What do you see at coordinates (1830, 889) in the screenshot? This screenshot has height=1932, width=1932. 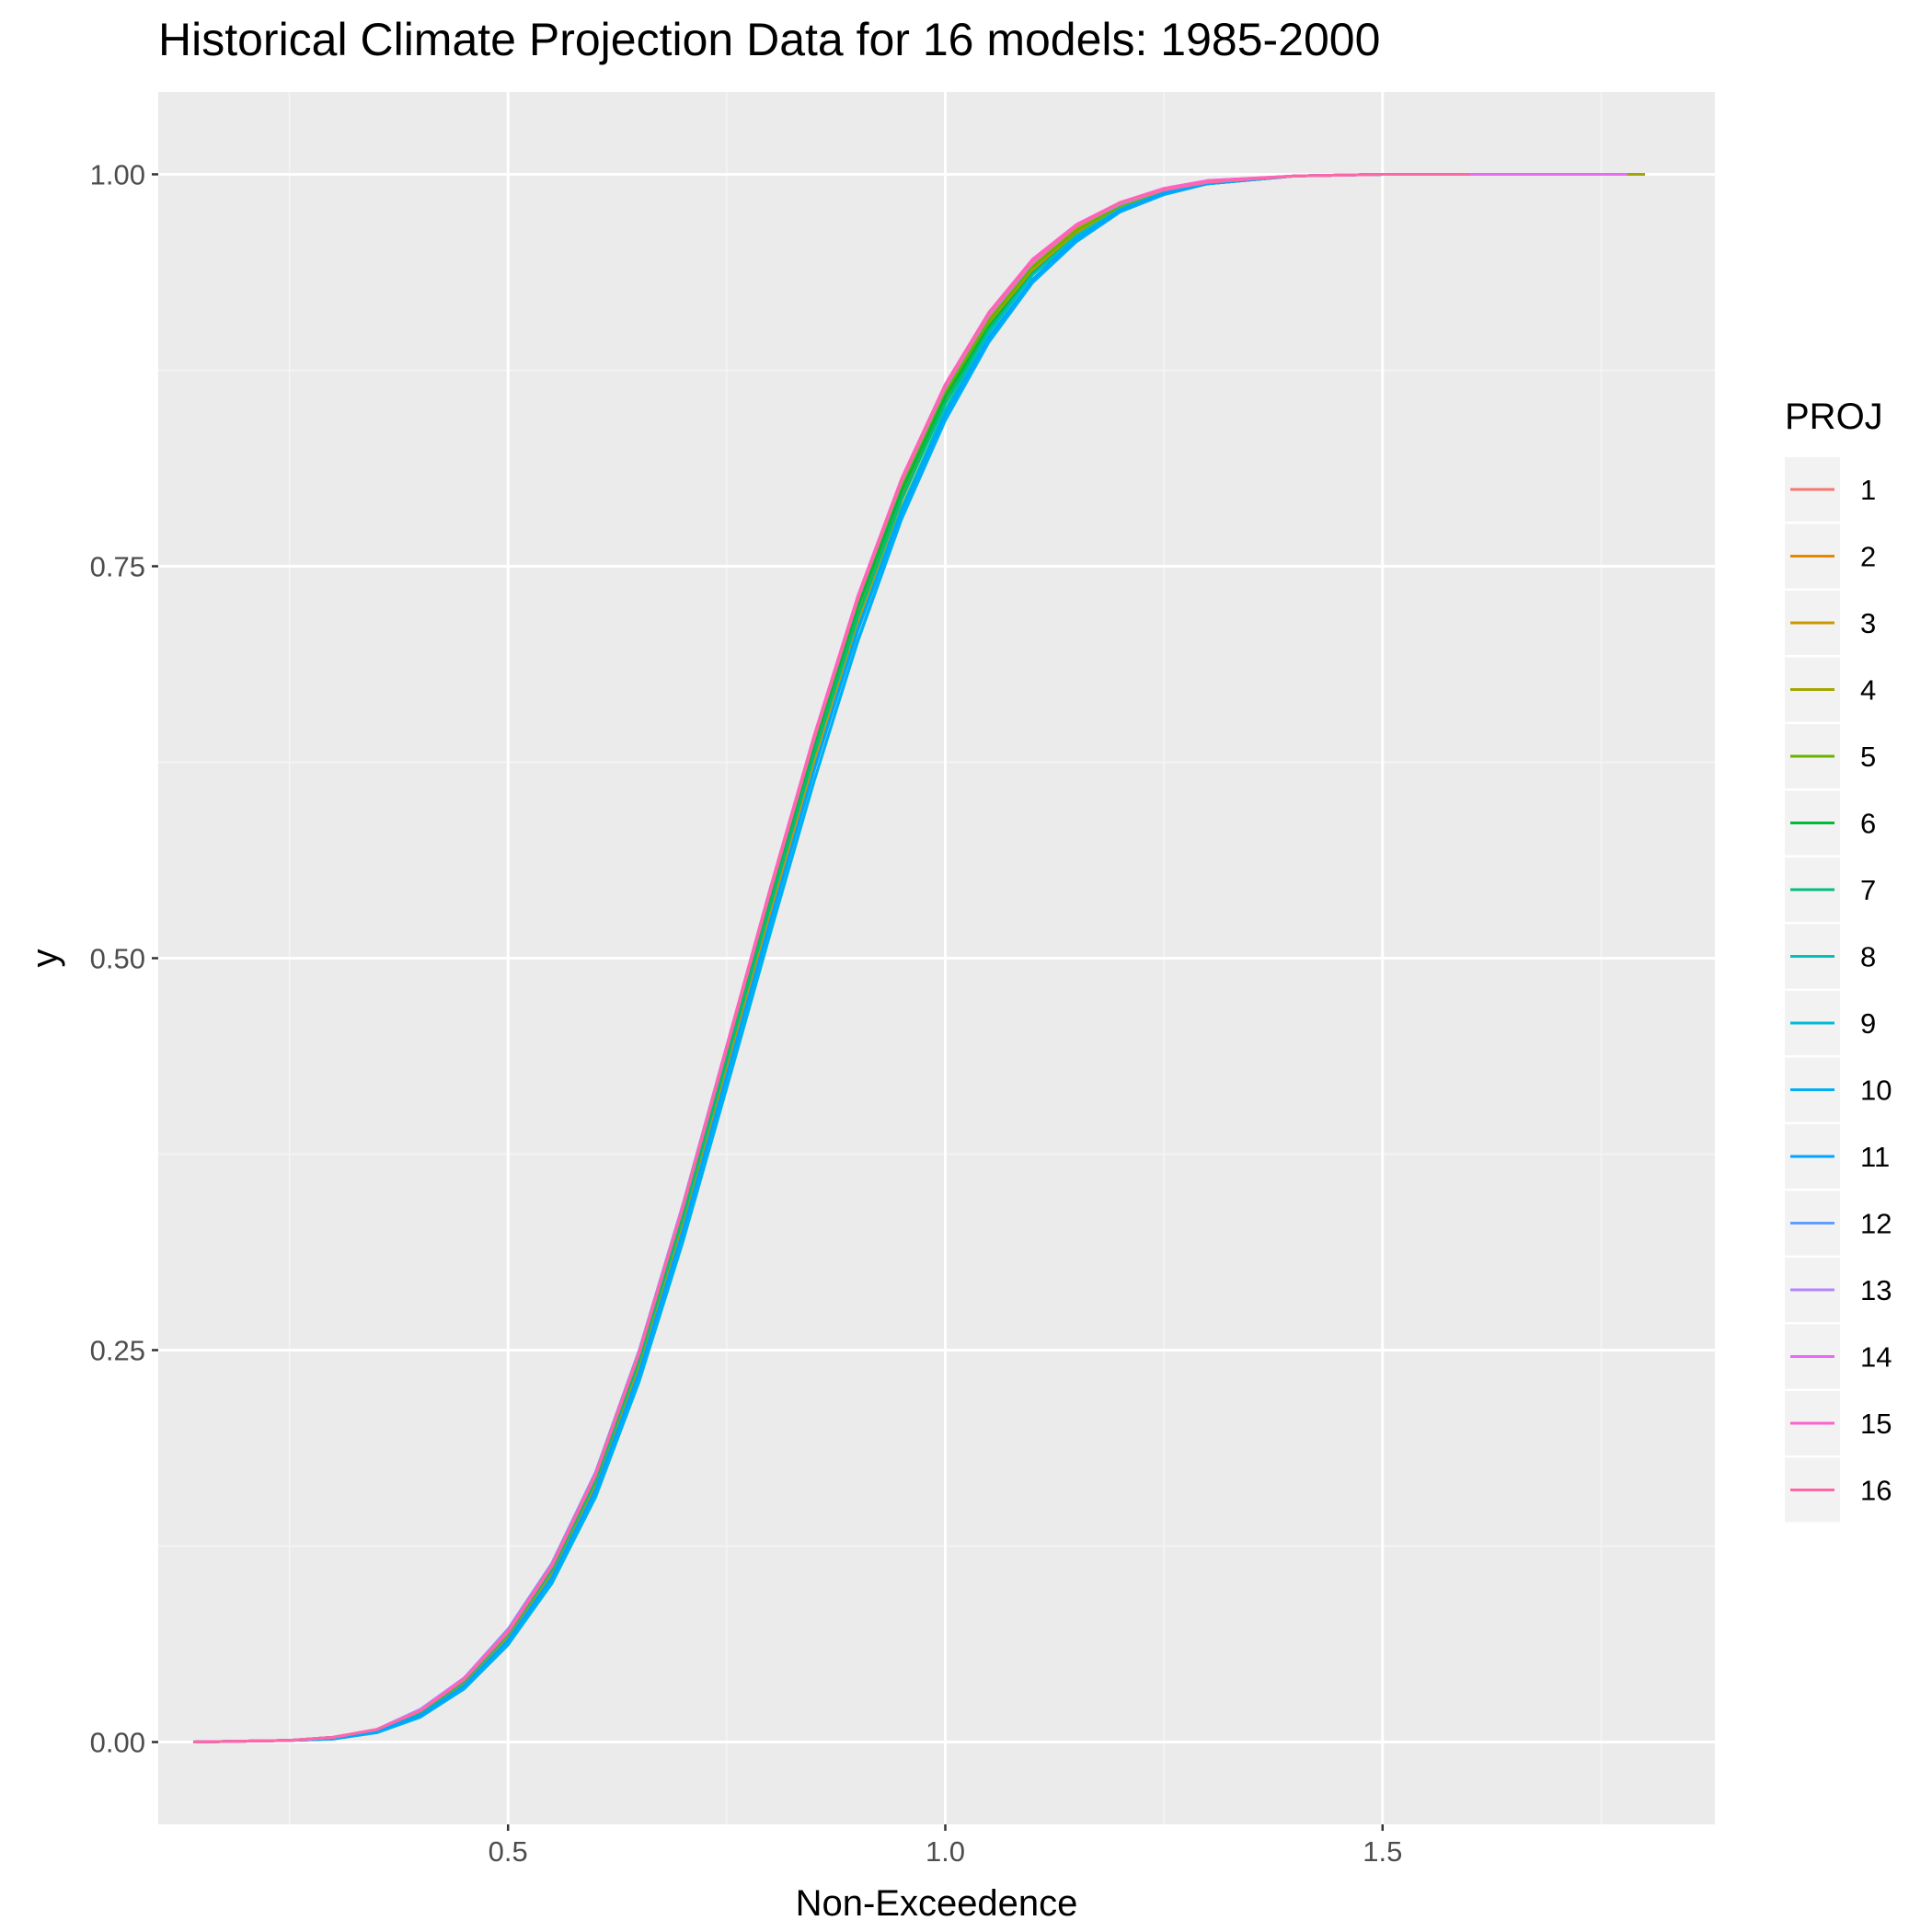 I see `legend-item-7: 7` at bounding box center [1830, 889].